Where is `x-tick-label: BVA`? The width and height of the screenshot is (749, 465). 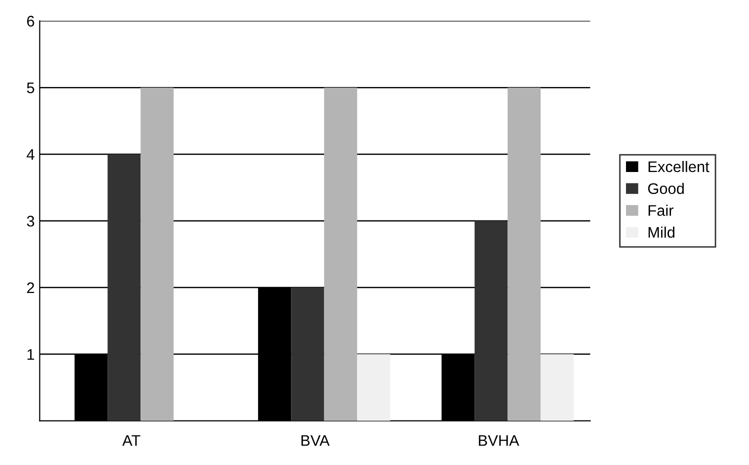 x-tick-label: BVA is located at coordinates (315, 440).